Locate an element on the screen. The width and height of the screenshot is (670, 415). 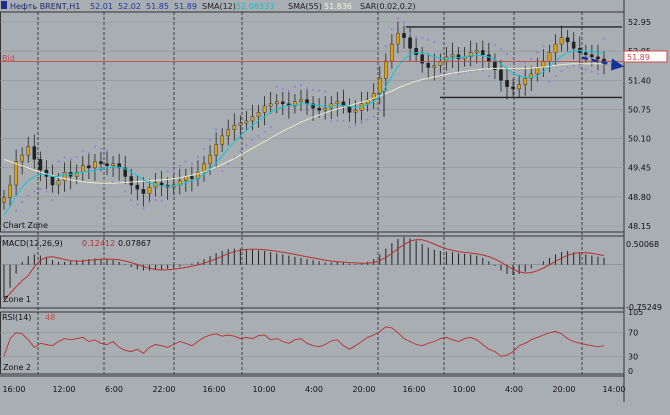
open-value: 52.01 is located at coordinates (101, 6).